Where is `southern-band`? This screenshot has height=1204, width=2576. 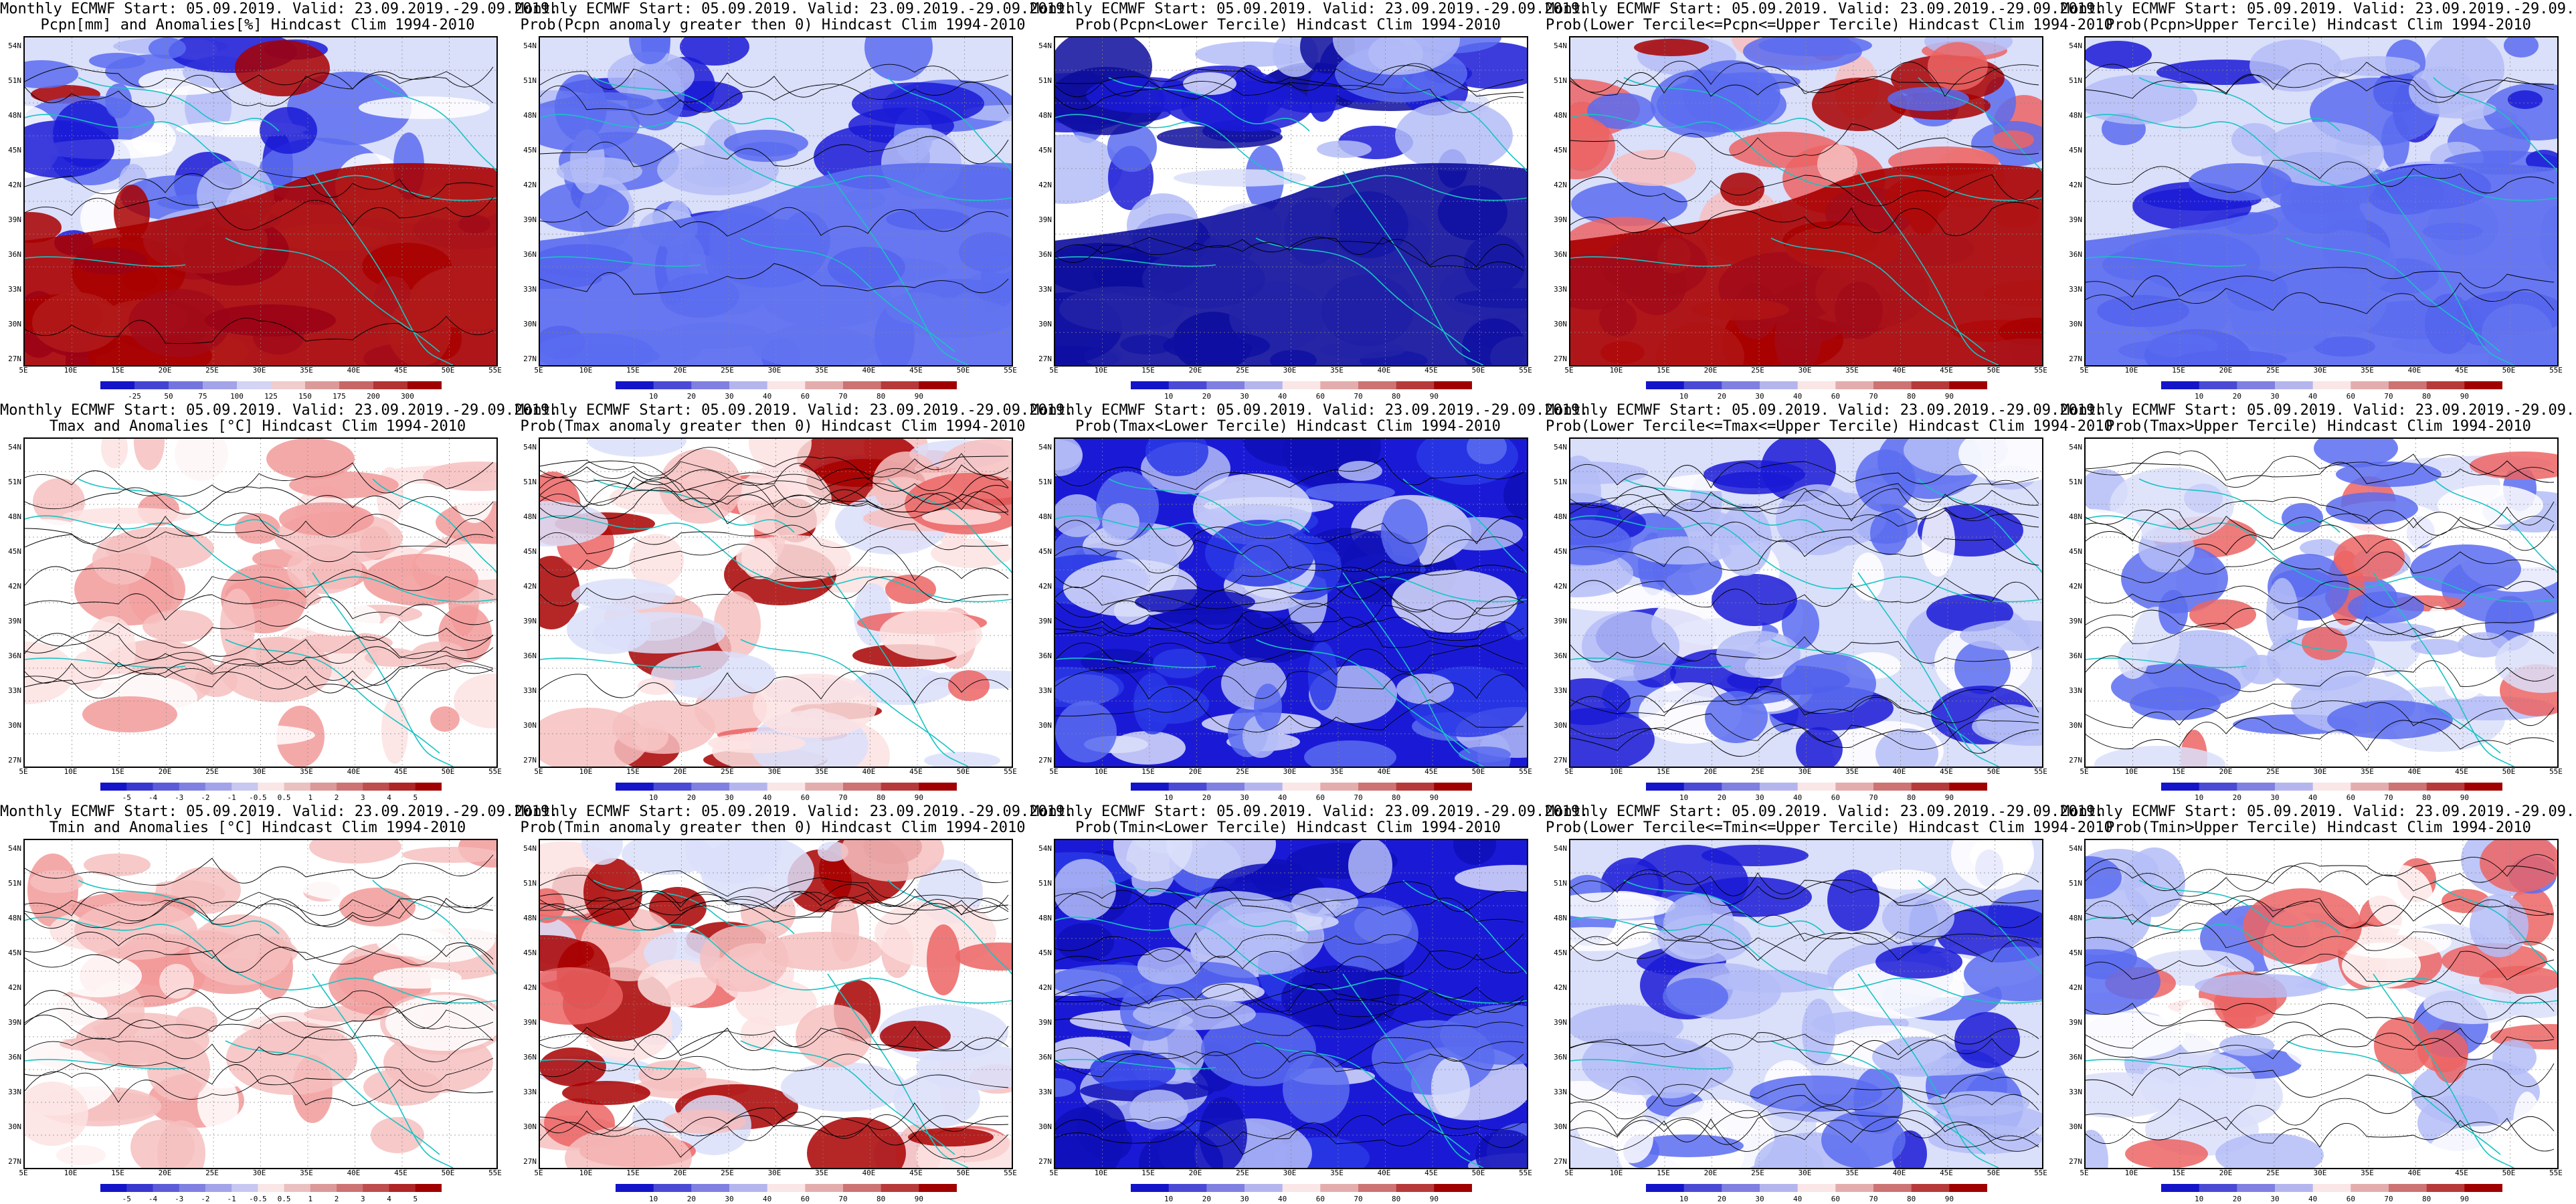
southern-band is located at coordinates (1806, 264).